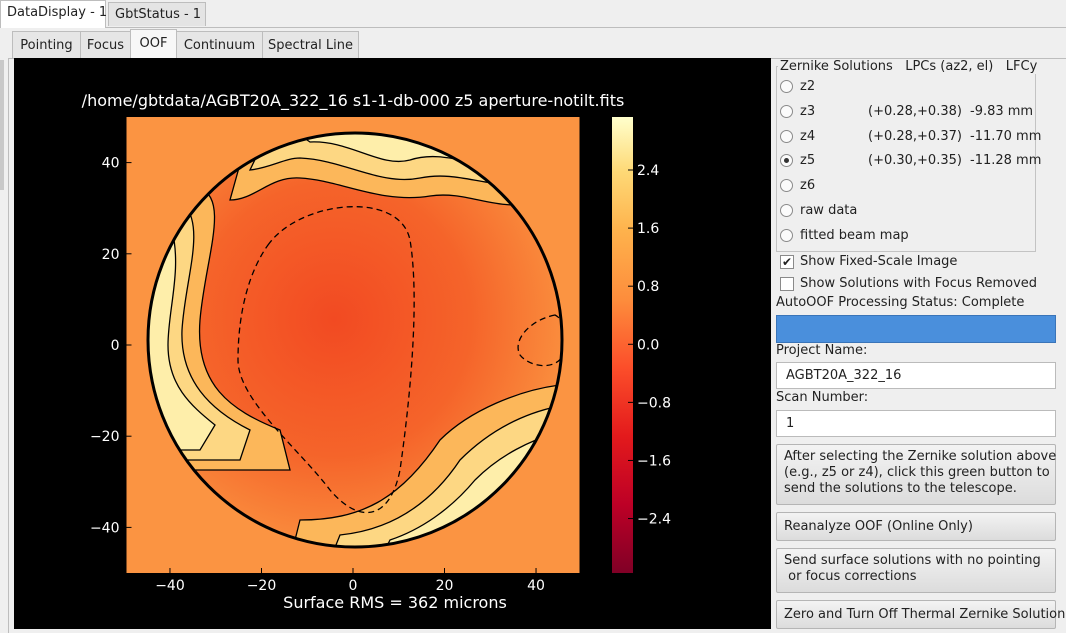 The image size is (1066, 633). I want to click on radio-label: z2, so click(808, 86).